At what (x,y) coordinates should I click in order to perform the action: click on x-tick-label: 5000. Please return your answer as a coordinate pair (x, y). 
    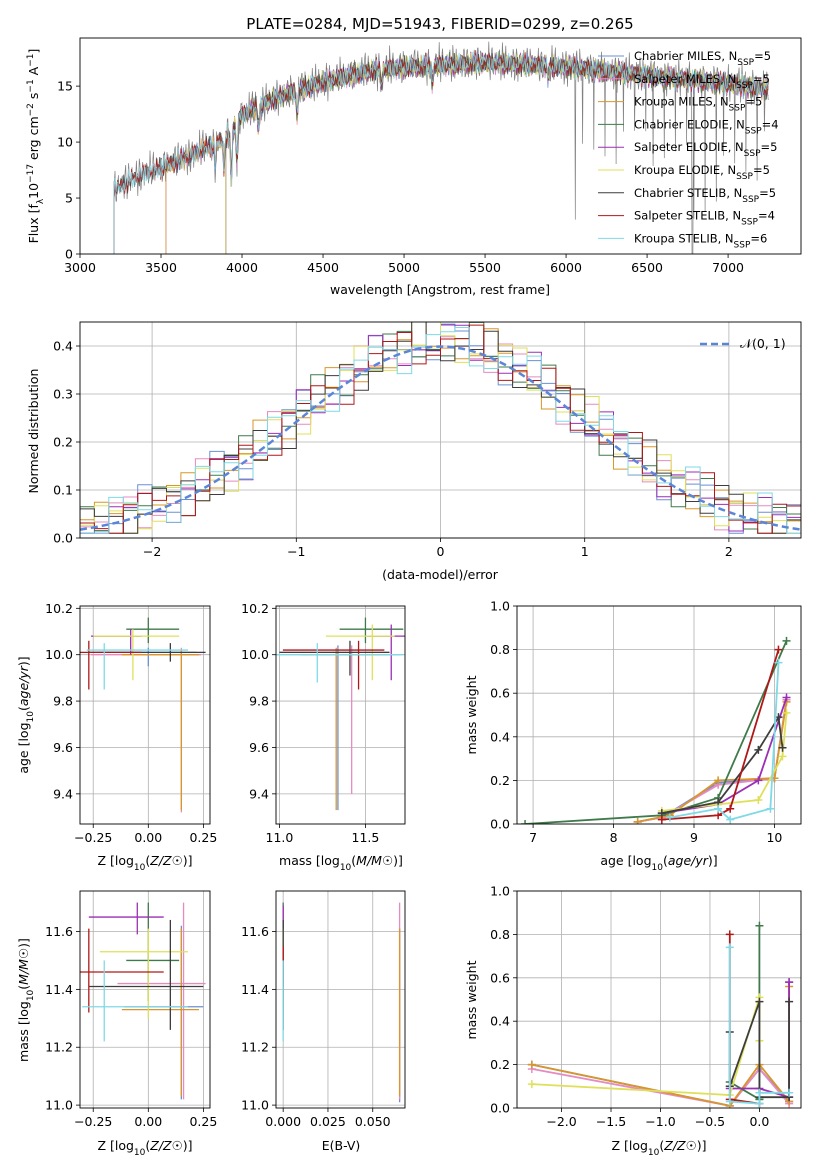
    Looking at the image, I should click on (404, 267).